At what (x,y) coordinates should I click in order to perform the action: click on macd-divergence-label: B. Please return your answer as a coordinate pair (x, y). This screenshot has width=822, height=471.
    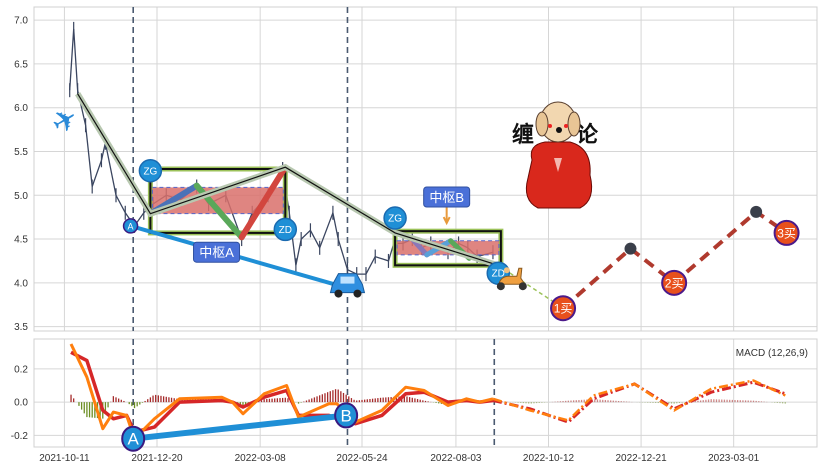
    Looking at the image, I should click on (345, 415).